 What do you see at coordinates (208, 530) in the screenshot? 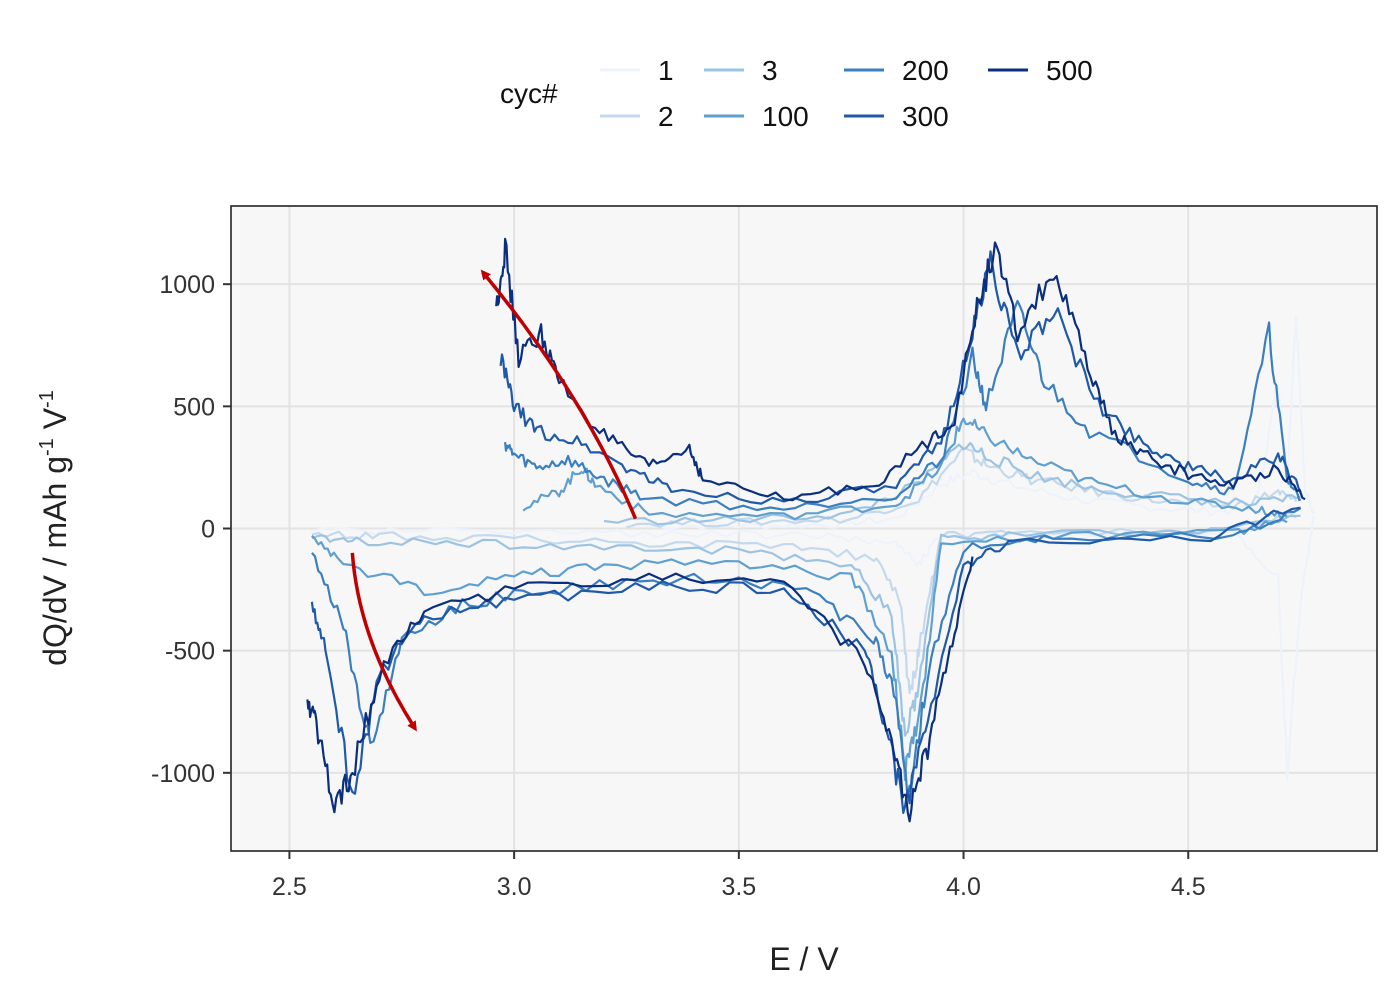
I see `y-tick-label: 0` at bounding box center [208, 530].